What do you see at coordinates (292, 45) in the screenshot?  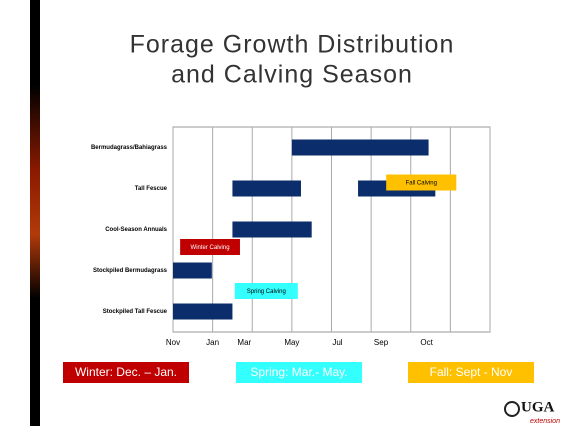 I see `title-line: Forage Growth Distribution` at bounding box center [292, 45].